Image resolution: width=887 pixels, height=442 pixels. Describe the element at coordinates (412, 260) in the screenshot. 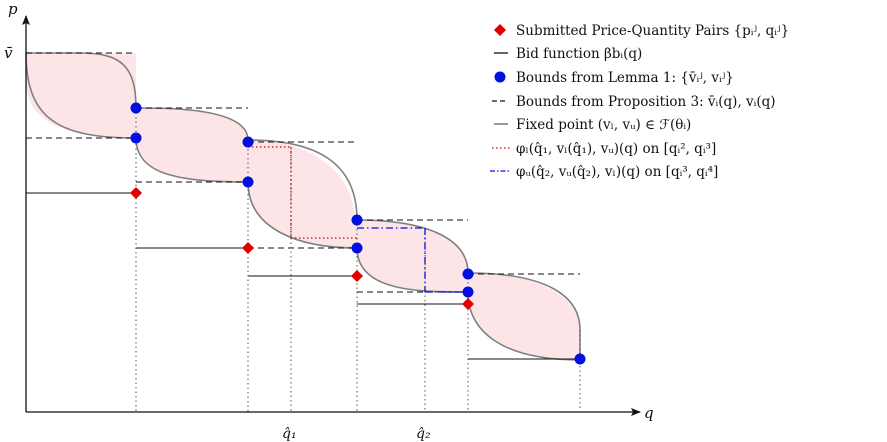

I see `phi-u-path` at that location.